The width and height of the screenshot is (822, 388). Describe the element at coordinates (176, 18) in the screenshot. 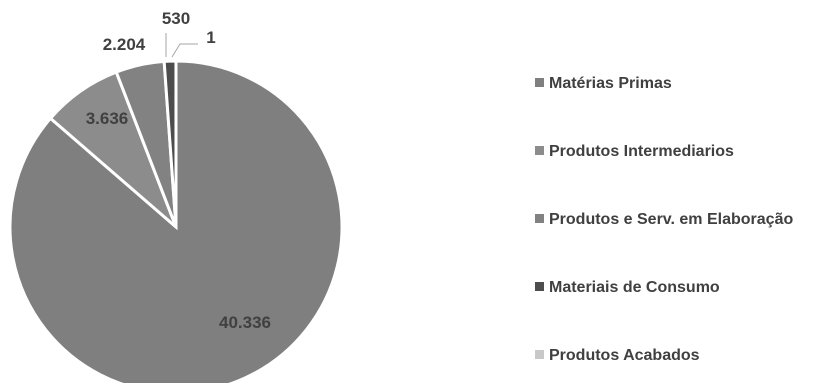

I see `data-label-3: 530` at that location.